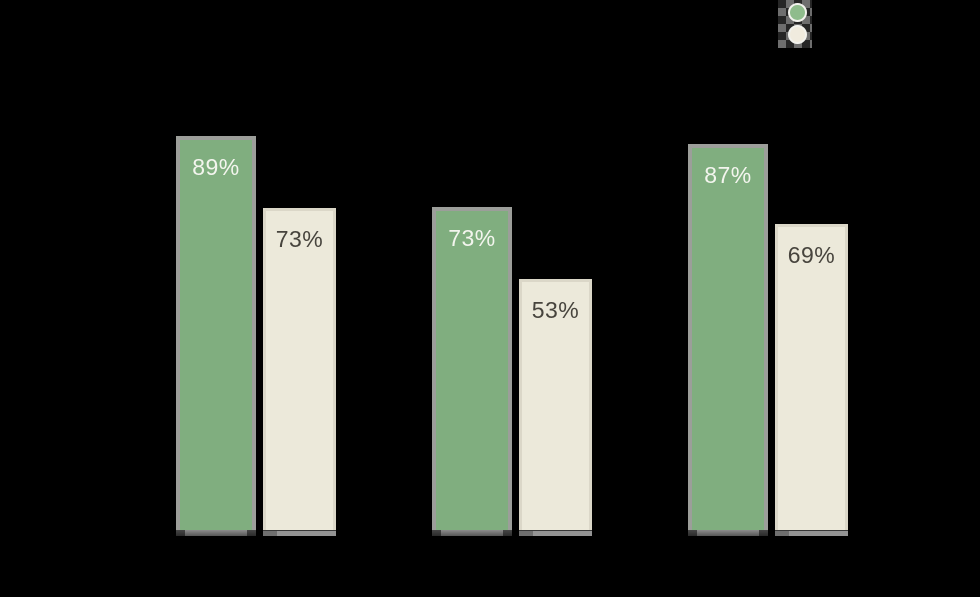 The image size is (980, 597). Describe the element at coordinates (555, 310) in the screenshot. I see `bar-value-label: 53%` at that location.